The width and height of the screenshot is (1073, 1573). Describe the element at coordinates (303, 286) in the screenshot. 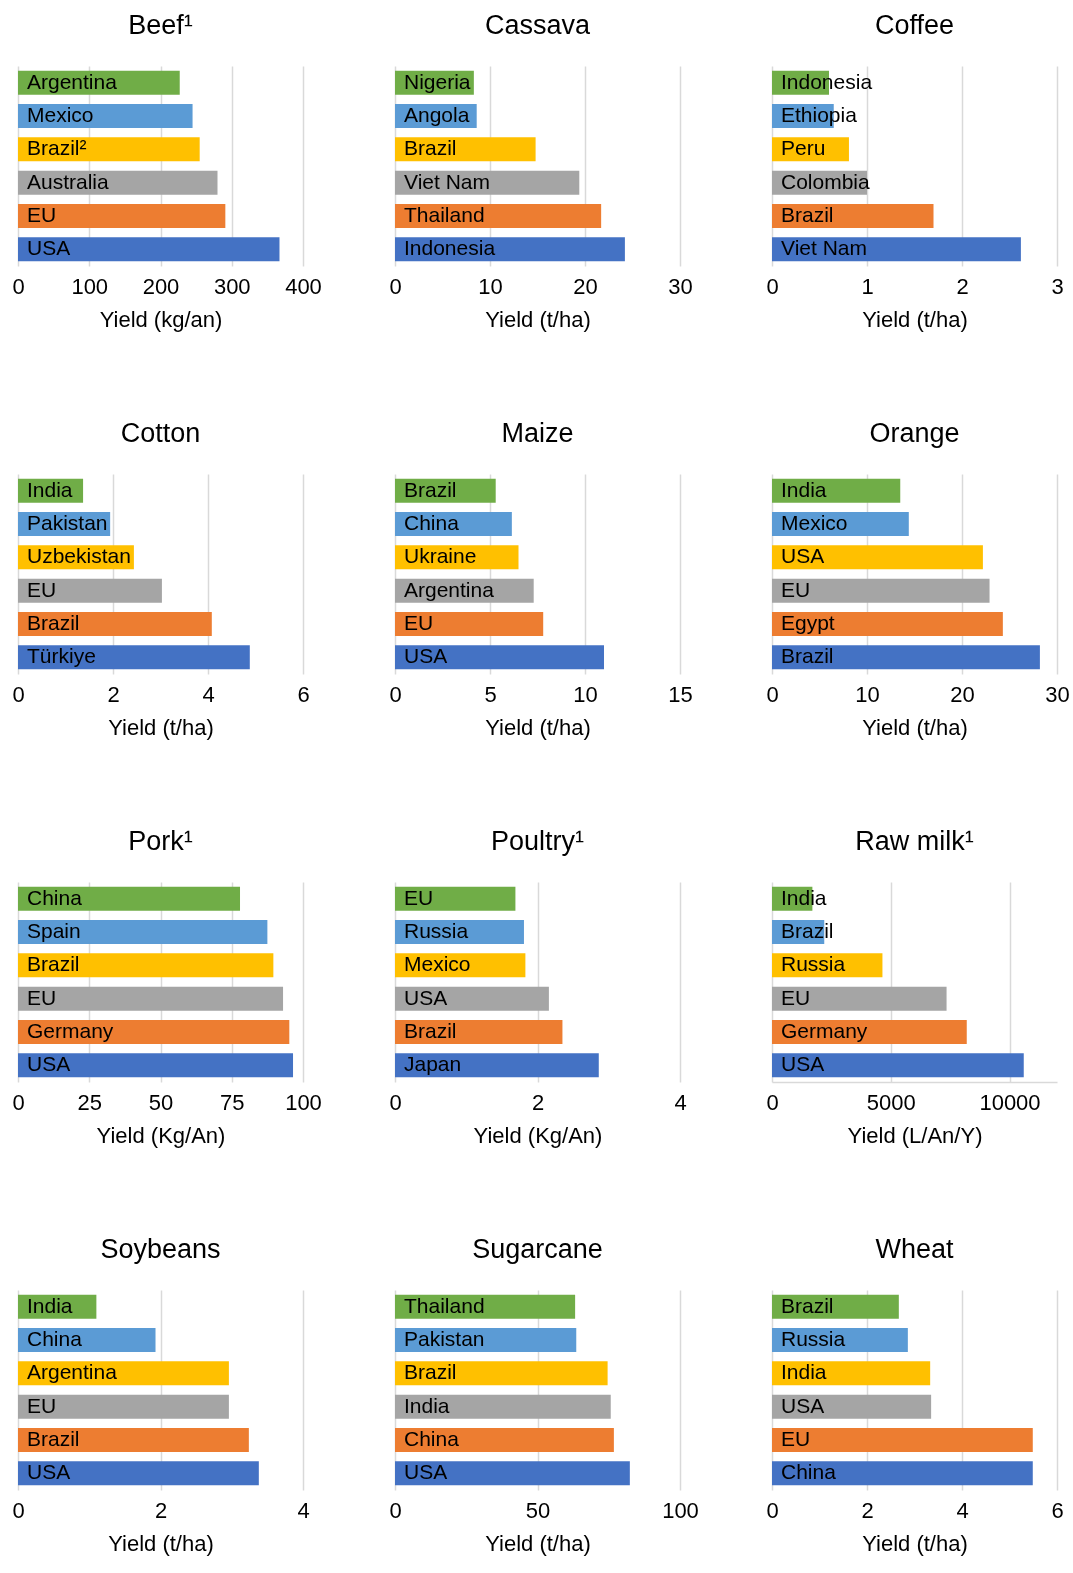

I see `x-tick-label: 400` at that location.